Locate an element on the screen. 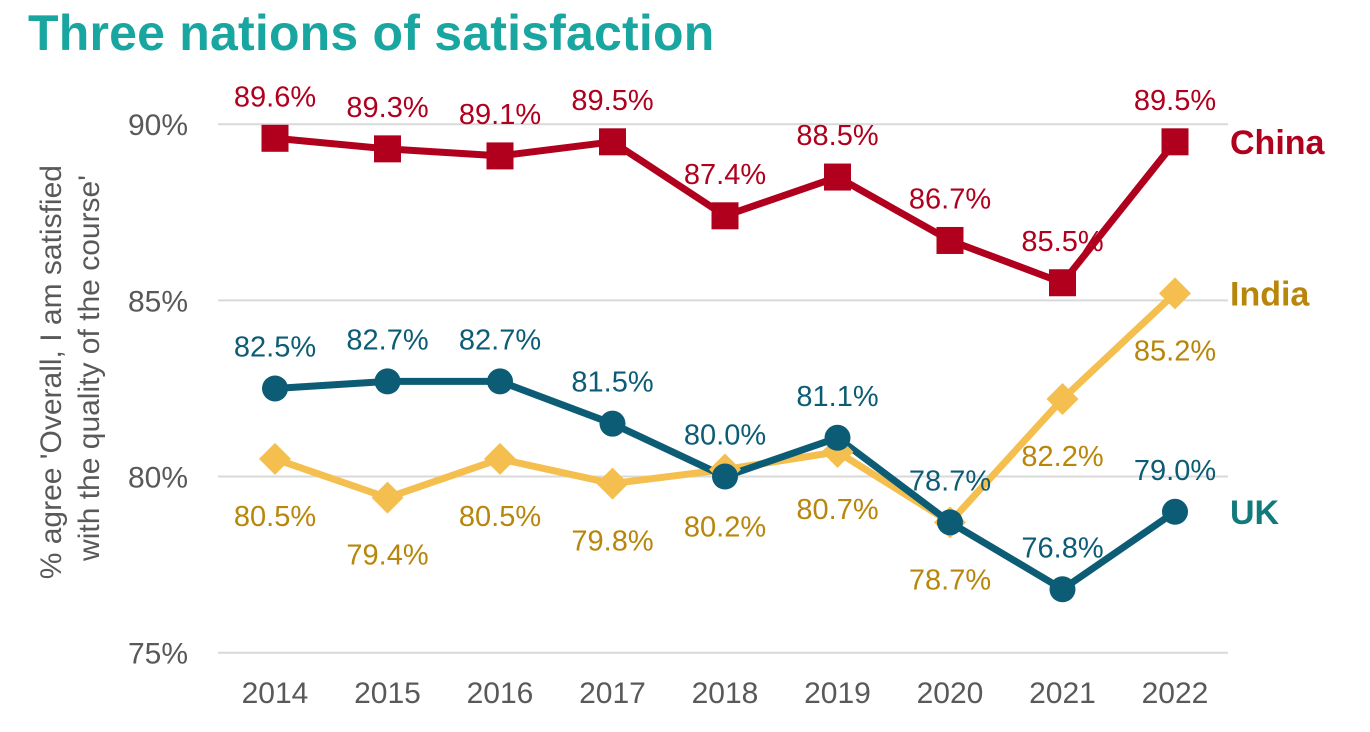 The width and height of the screenshot is (1370, 732). data-label-china-2022: 89.5% is located at coordinates (1175, 101).